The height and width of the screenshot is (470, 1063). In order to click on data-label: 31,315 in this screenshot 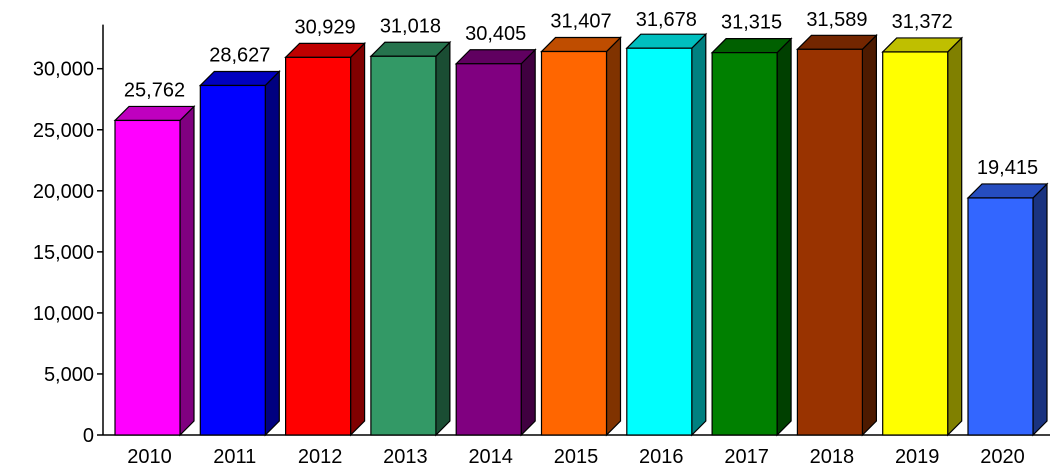, I will do `click(751, 23)`.